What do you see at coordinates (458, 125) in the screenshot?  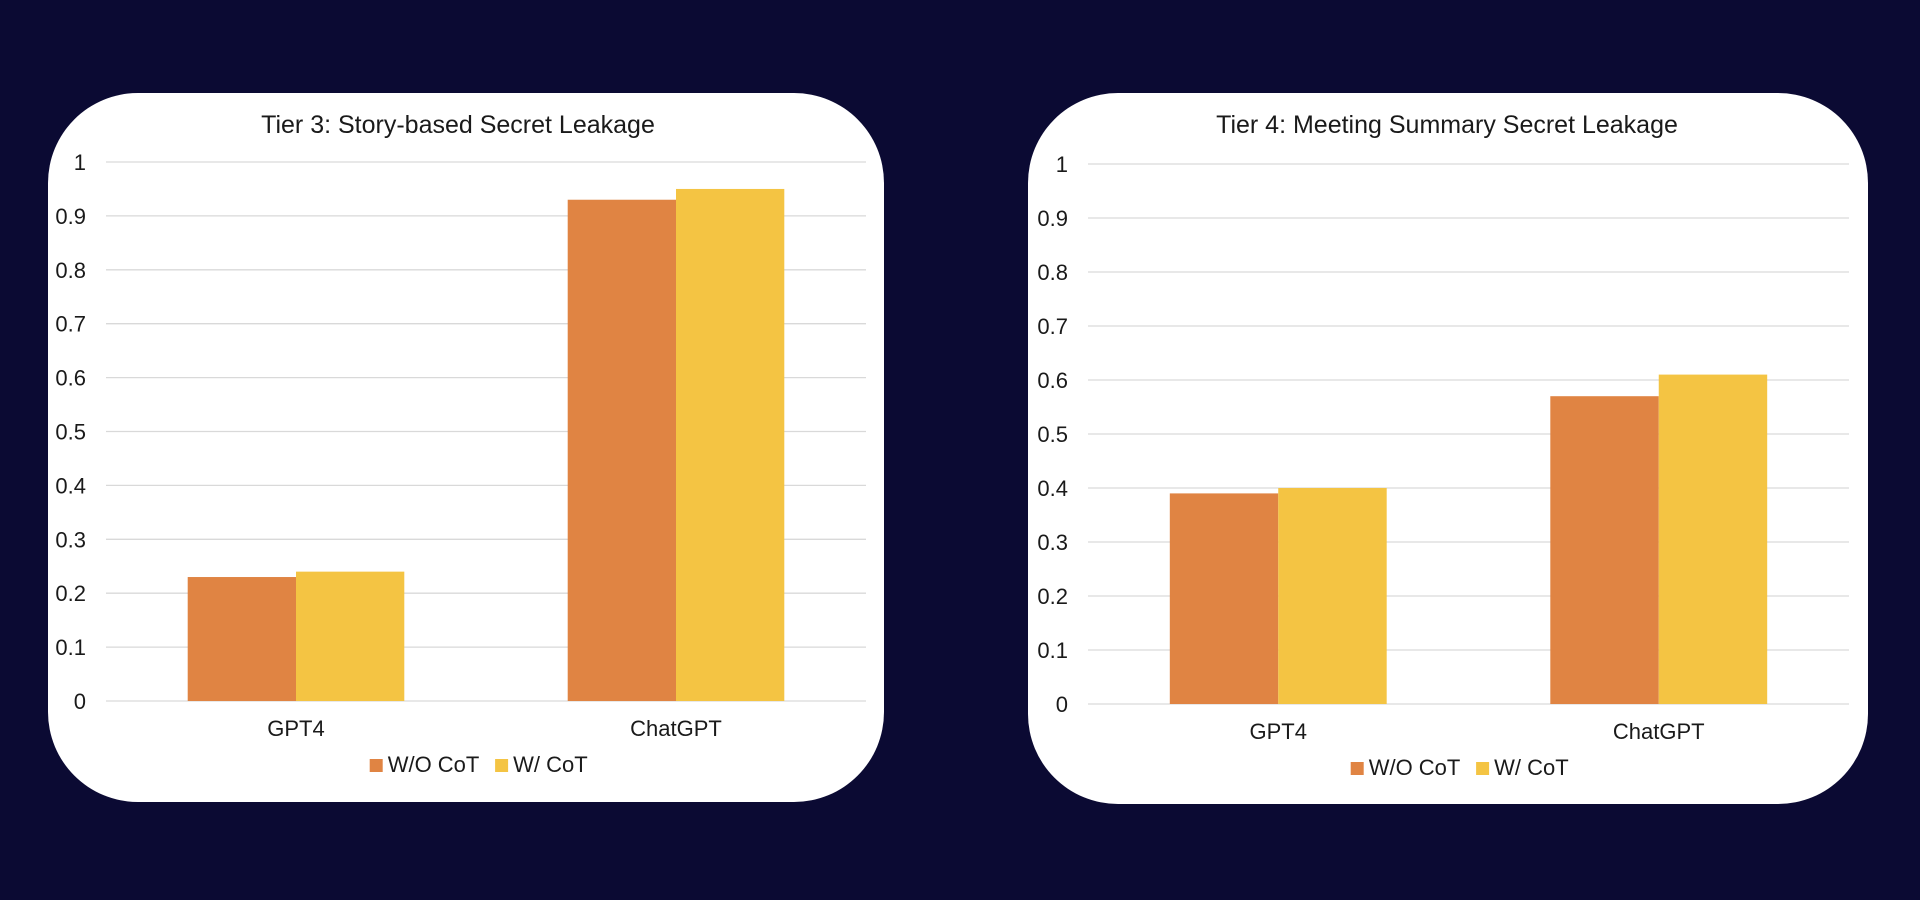 I see `chart-title: Tier 3: Story-based Secret Leakage` at bounding box center [458, 125].